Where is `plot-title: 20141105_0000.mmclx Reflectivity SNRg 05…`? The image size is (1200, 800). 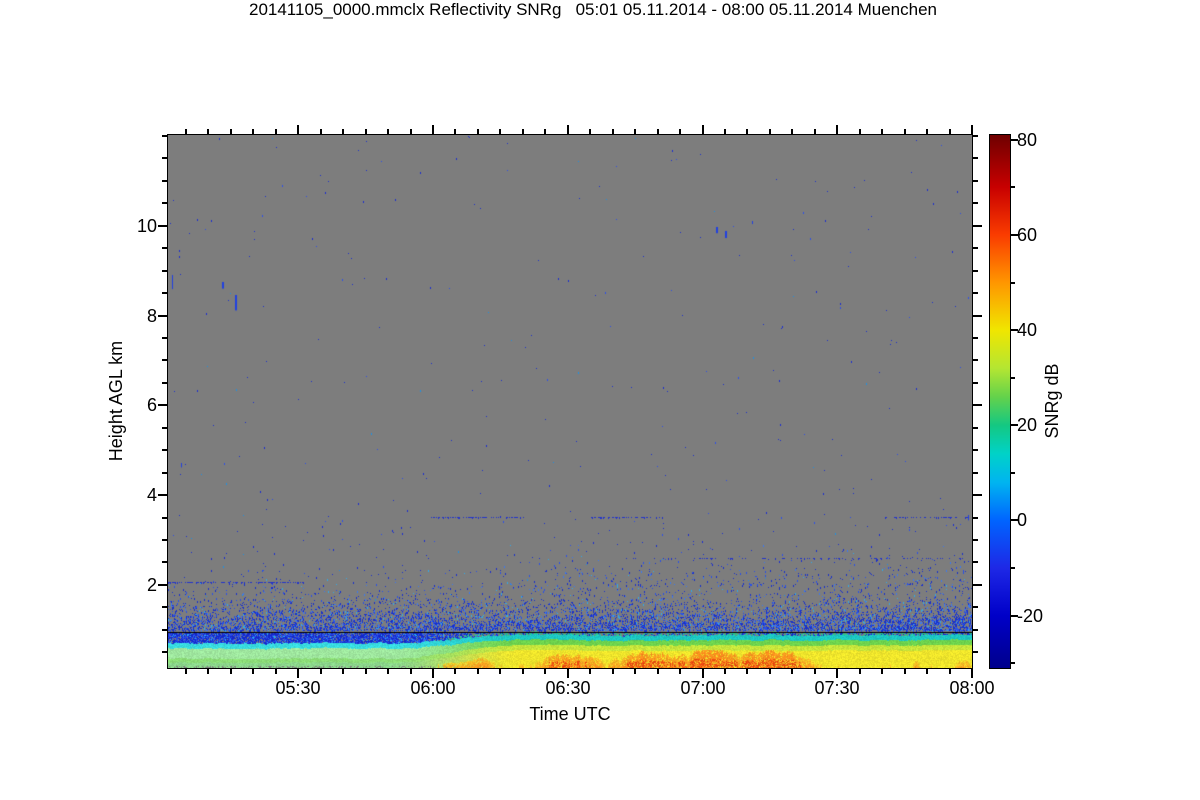 plot-title: 20141105_0000.mmclx Reflectivity SNRg 05… is located at coordinates (592, 9).